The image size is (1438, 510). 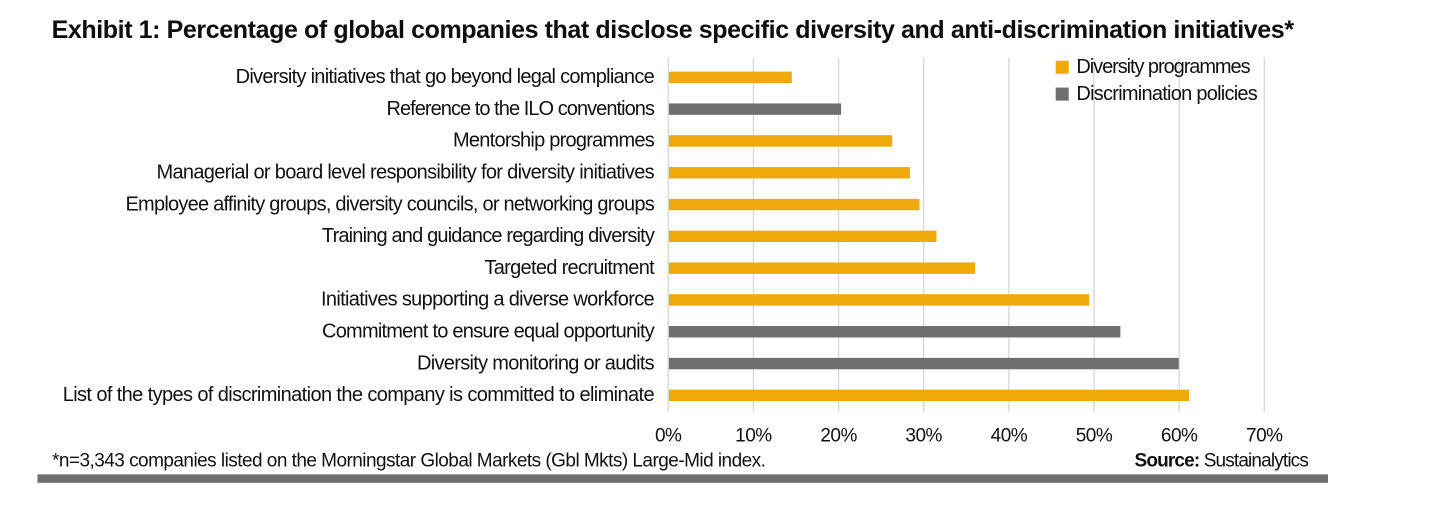 What do you see at coordinates (1222, 460) in the screenshot?
I see `svg-text: Source: Sustainalytics` at bounding box center [1222, 460].